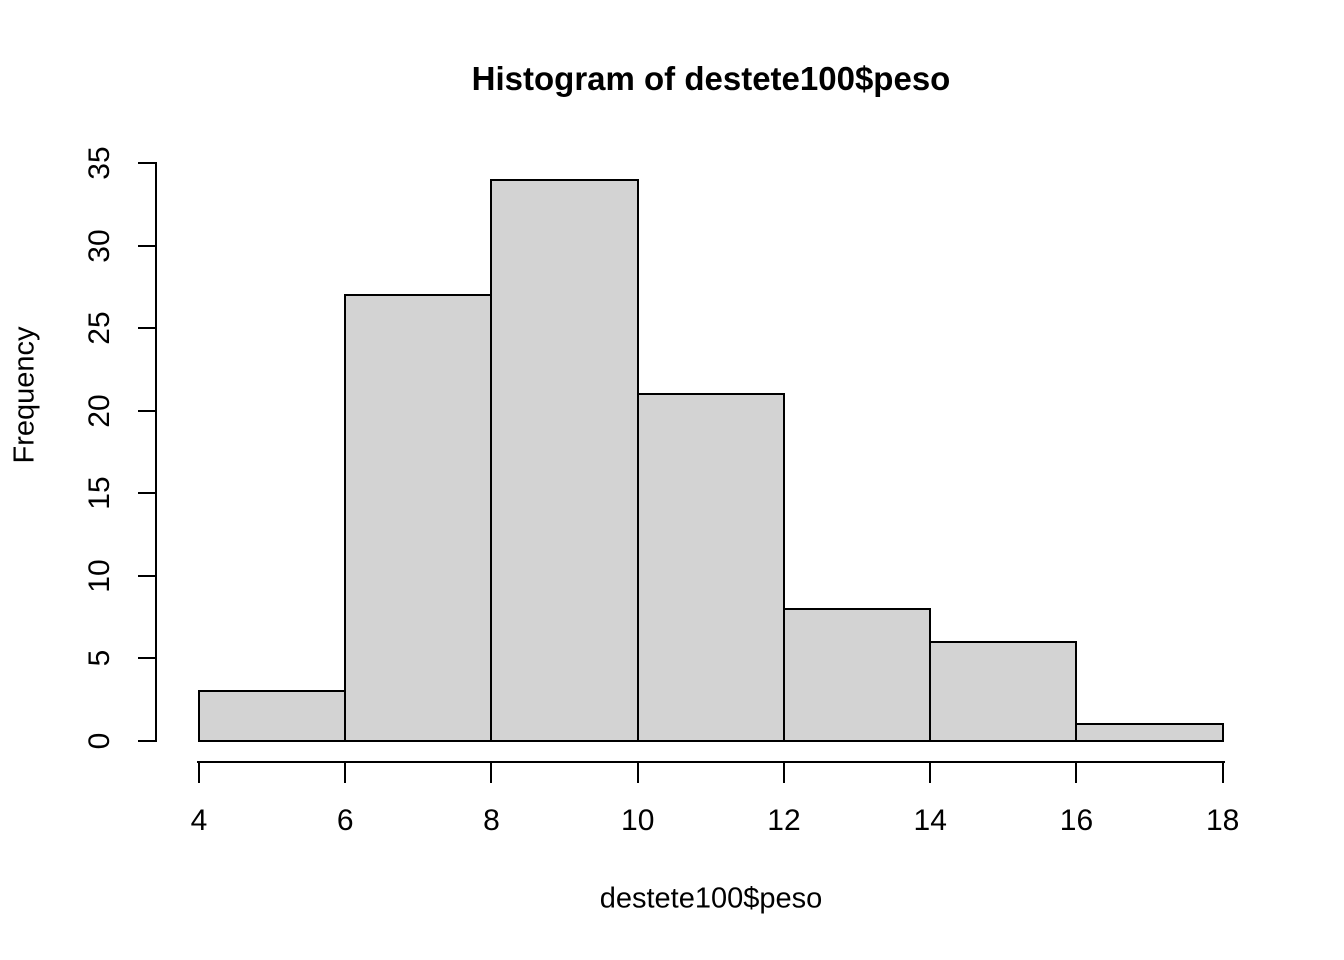 This screenshot has height=960, width=1344. I want to click on y-tick-label: 0, so click(99, 740).